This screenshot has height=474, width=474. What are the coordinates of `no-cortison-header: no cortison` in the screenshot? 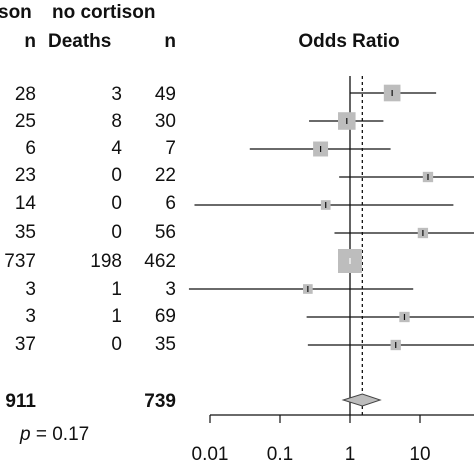 It's located at (104, 12).